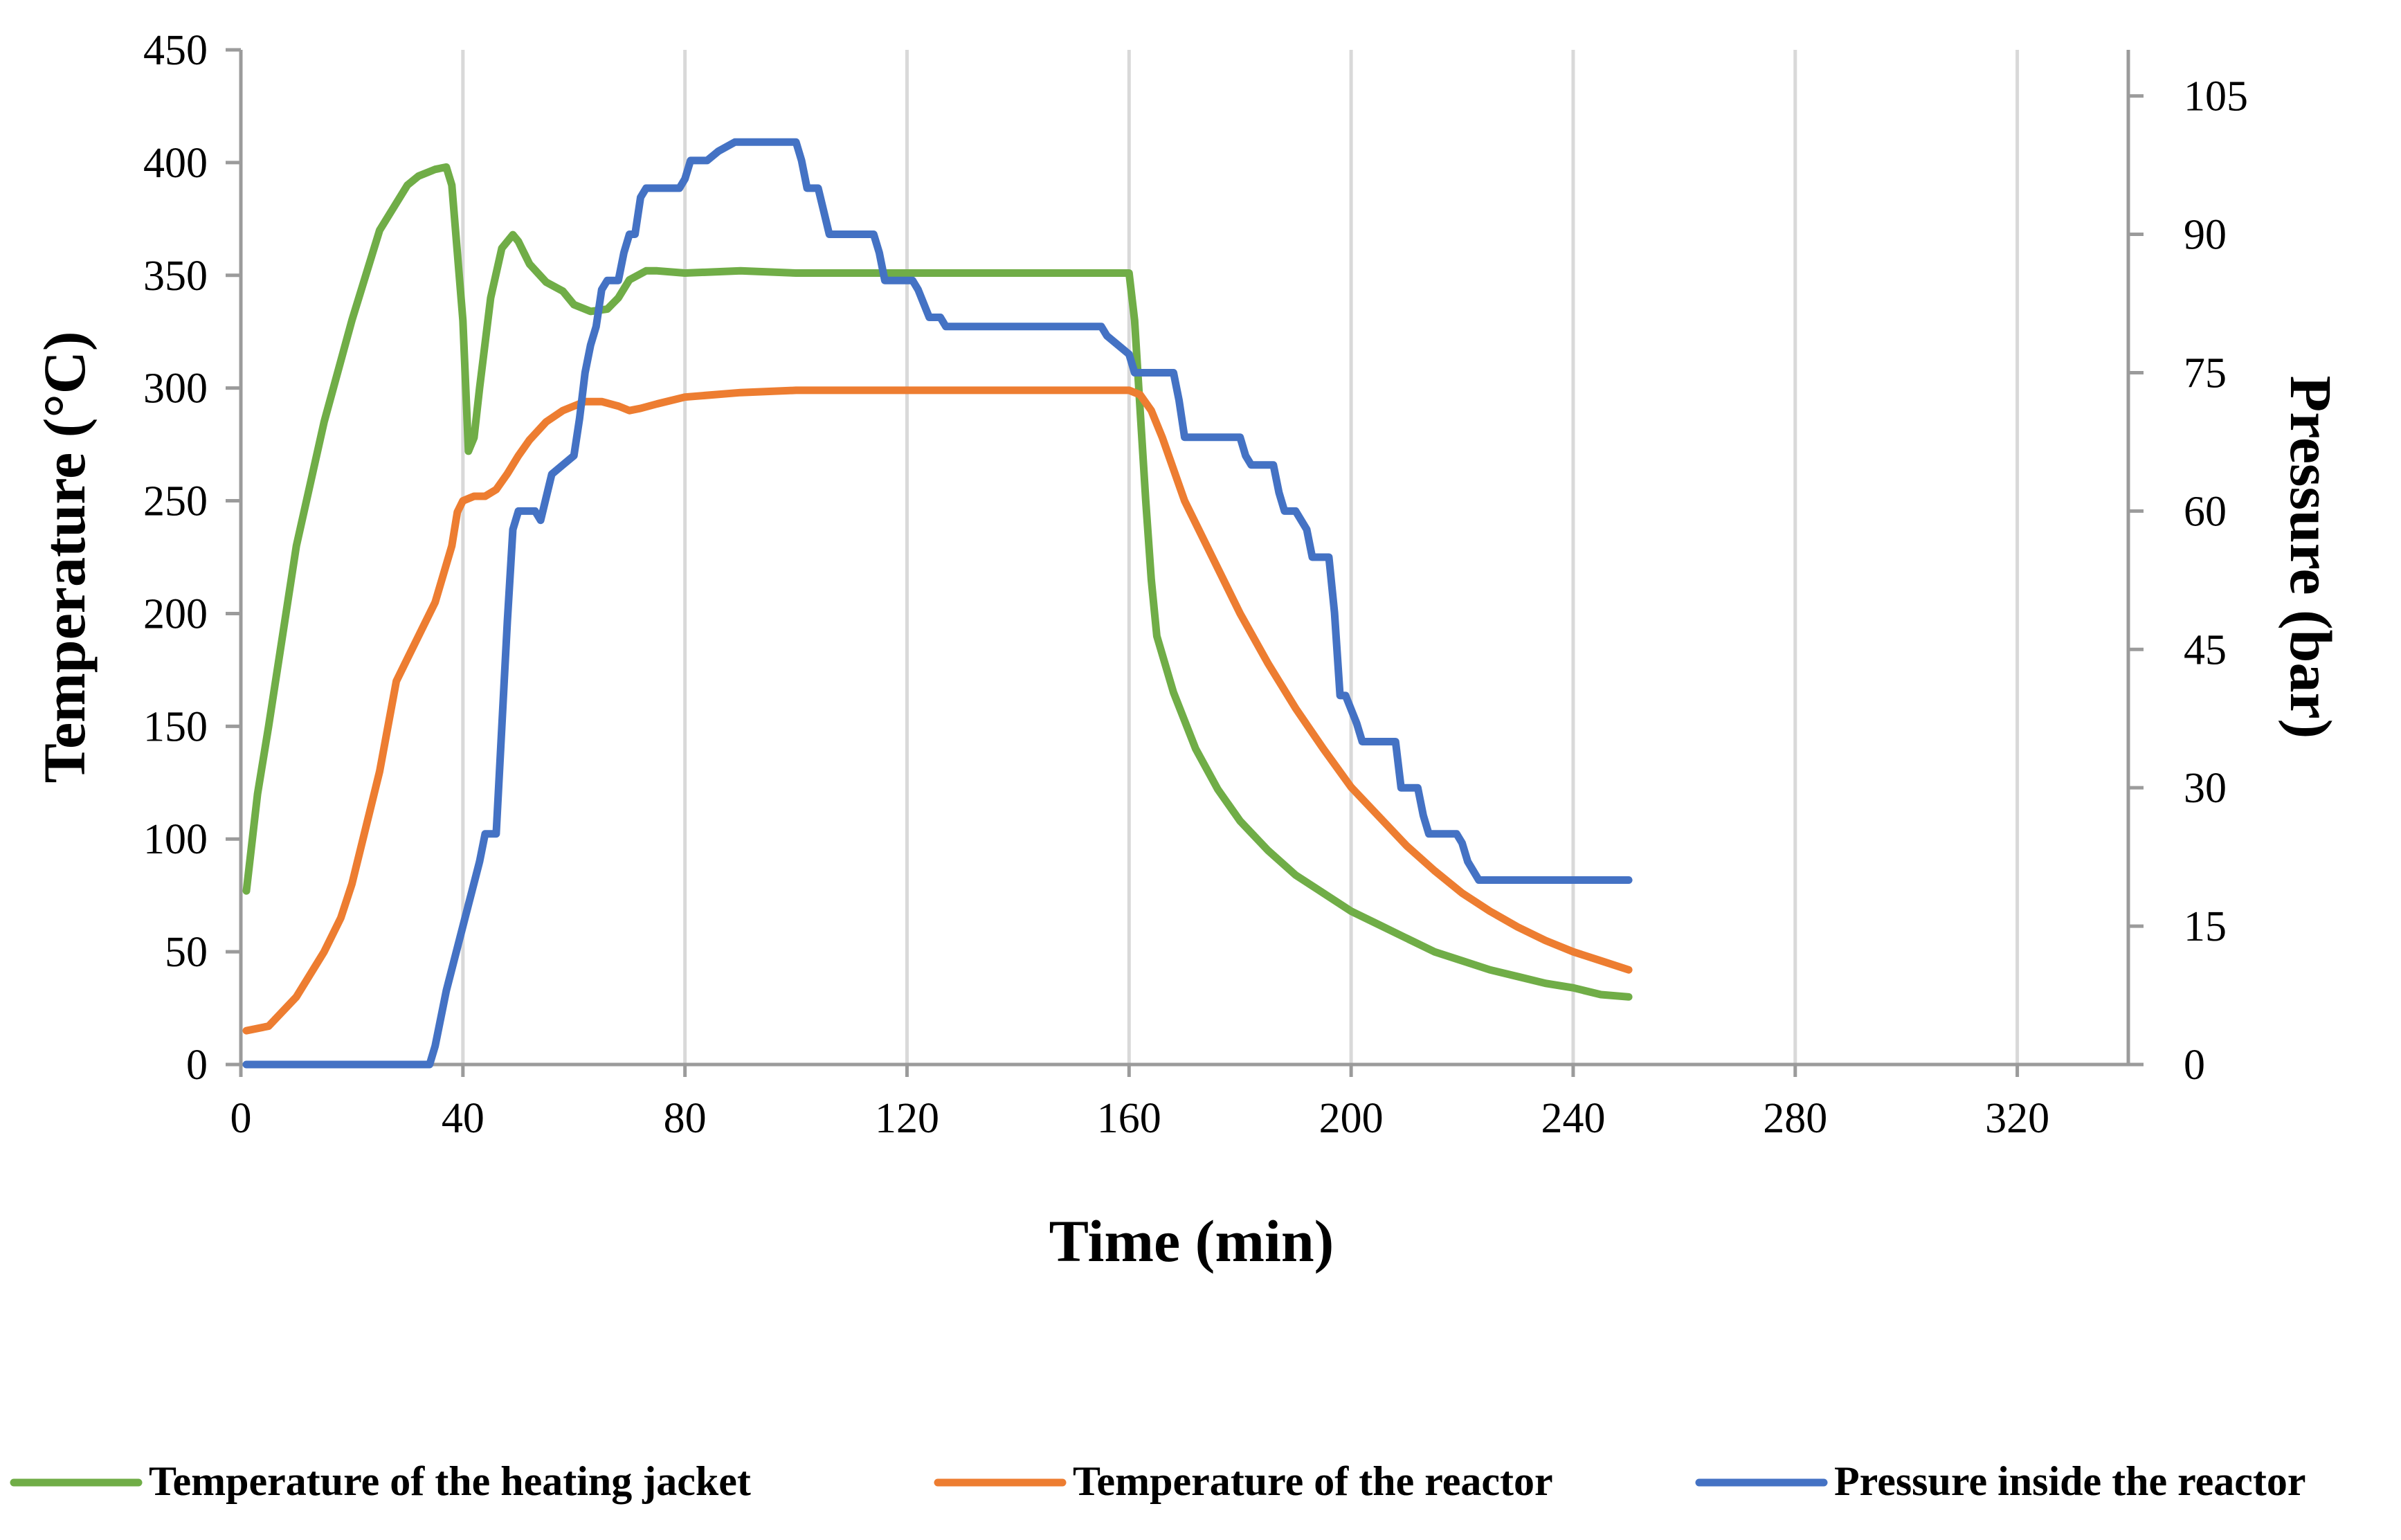 The width and height of the screenshot is (2401, 1540). I want to click on y-tick-label: 250, so click(175, 501).